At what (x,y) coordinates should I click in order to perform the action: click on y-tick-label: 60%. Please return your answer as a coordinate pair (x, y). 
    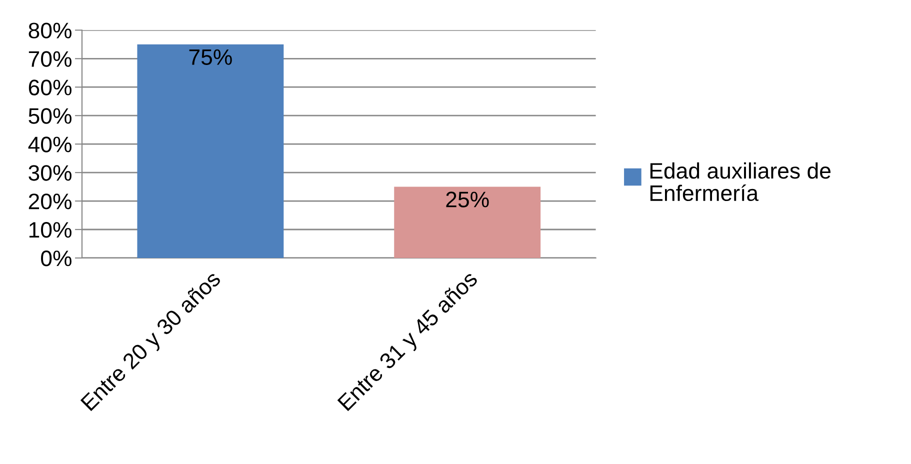
    Looking at the image, I should click on (50, 88).